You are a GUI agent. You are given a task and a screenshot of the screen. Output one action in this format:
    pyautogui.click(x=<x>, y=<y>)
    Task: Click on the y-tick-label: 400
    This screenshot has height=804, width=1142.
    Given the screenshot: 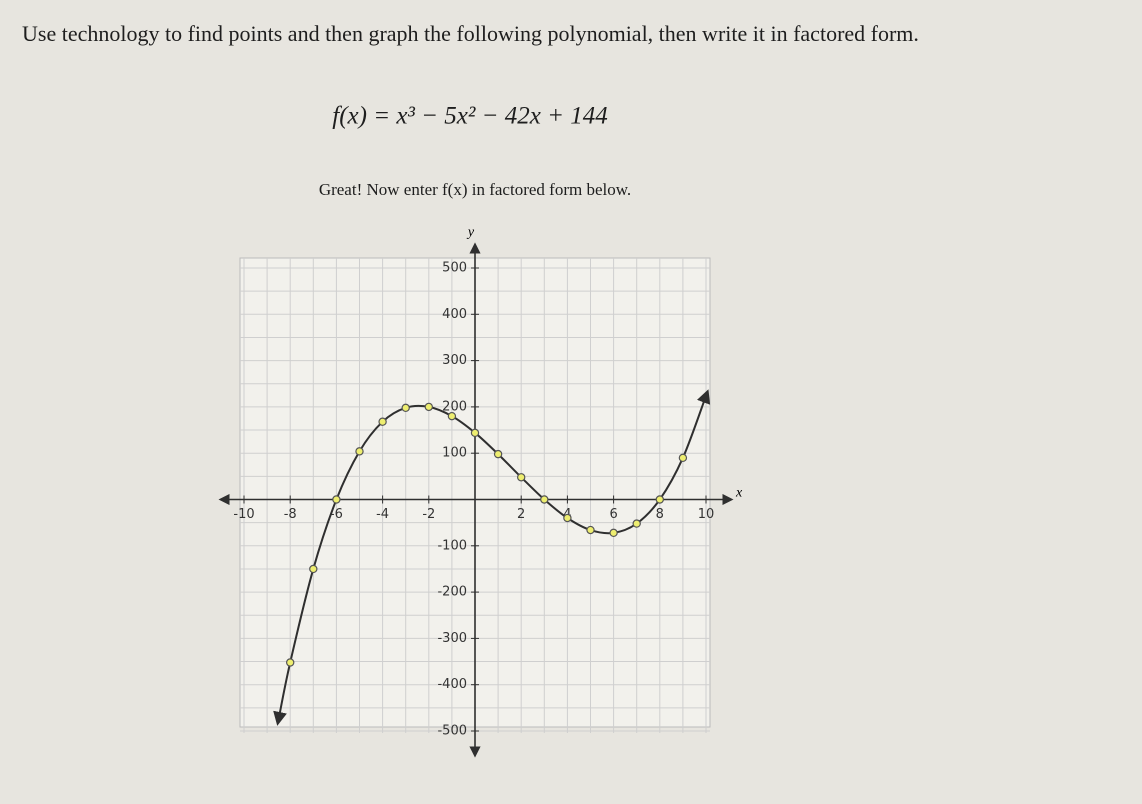 What is the action you would take?
    pyautogui.click(x=454, y=314)
    